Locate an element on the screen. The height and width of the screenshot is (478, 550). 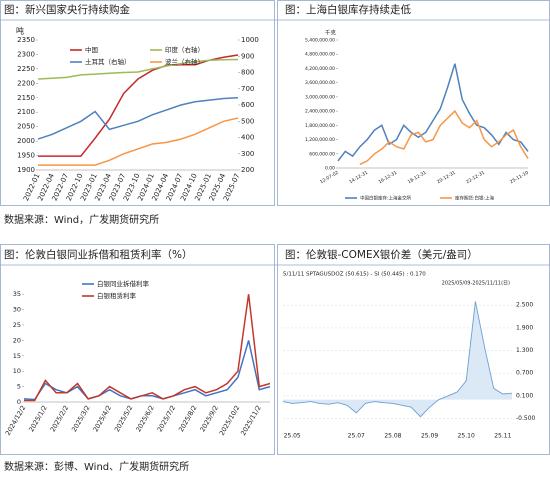
x-tick-label: 2025/5/2 is located at coordinates (124, 418).